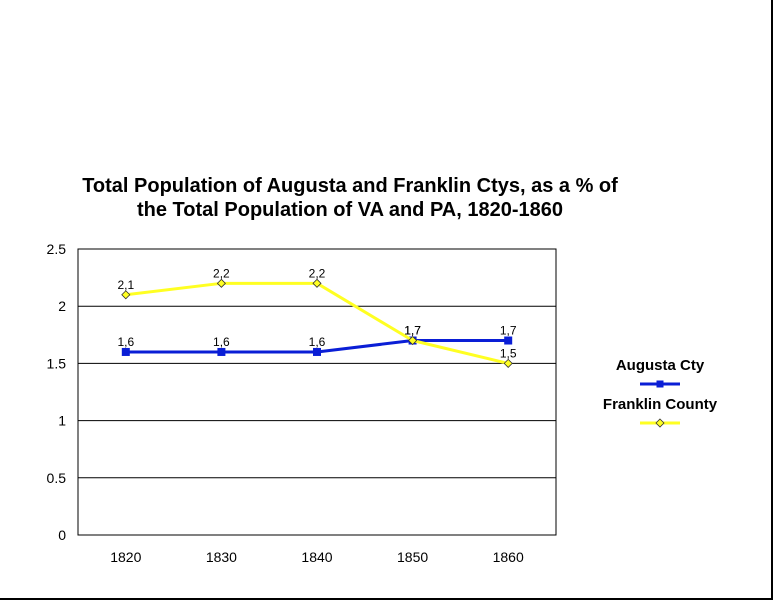  I want to click on x-tick-label: 1820, so click(125, 557).